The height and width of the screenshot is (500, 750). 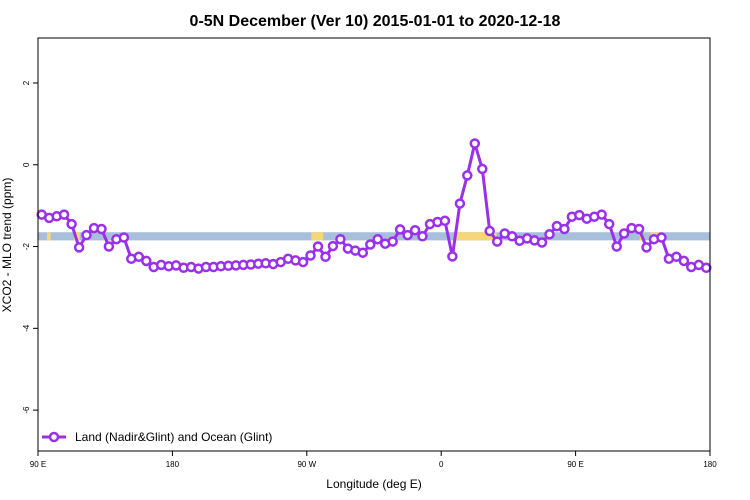 What do you see at coordinates (306, 464) in the screenshot?
I see `x-tick-label-2: 90 W` at bounding box center [306, 464].